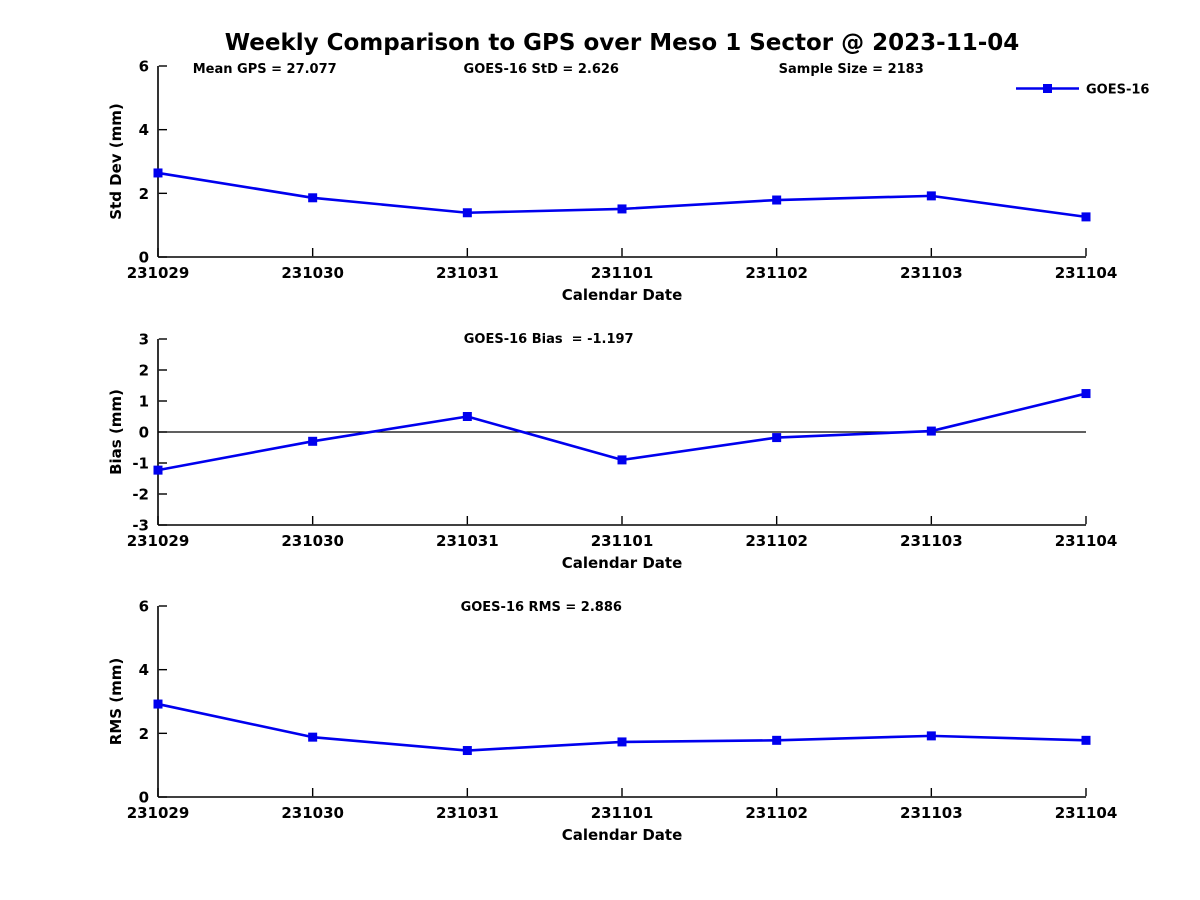  What do you see at coordinates (116, 701) in the screenshot?
I see `y-axis-title: RMS (mm)` at bounding box center [116, 701].